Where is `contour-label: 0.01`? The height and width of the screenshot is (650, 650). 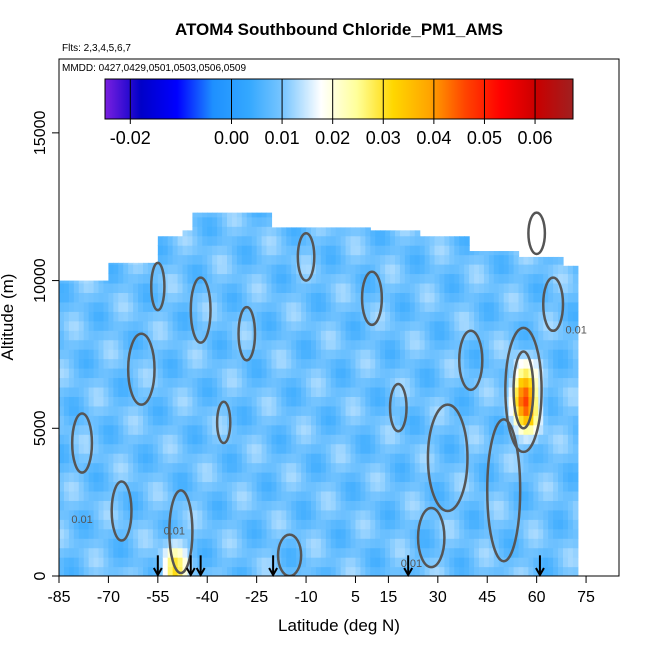
contour-label: 0.01 is located at coordinates (411, 564).